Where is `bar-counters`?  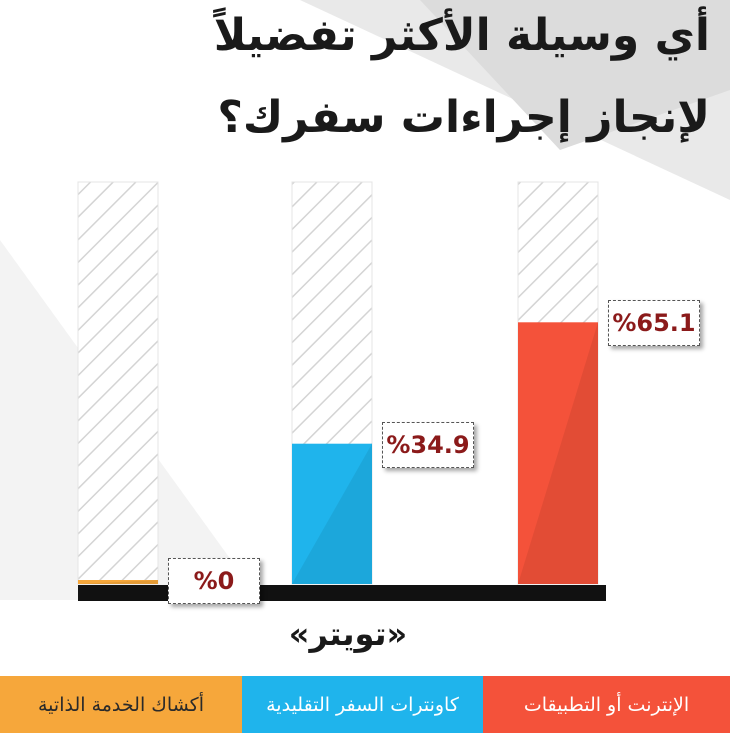 bar-counters is located at coordinates (332, 513).